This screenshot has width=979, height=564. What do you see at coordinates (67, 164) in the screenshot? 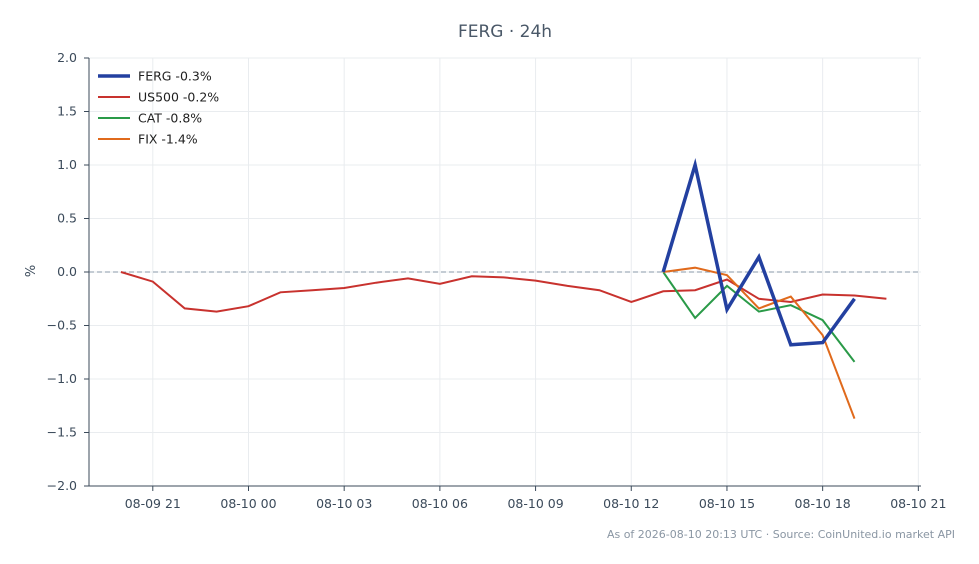
I see `y-tick-label: 1.0` at bounding box center [67, 164].